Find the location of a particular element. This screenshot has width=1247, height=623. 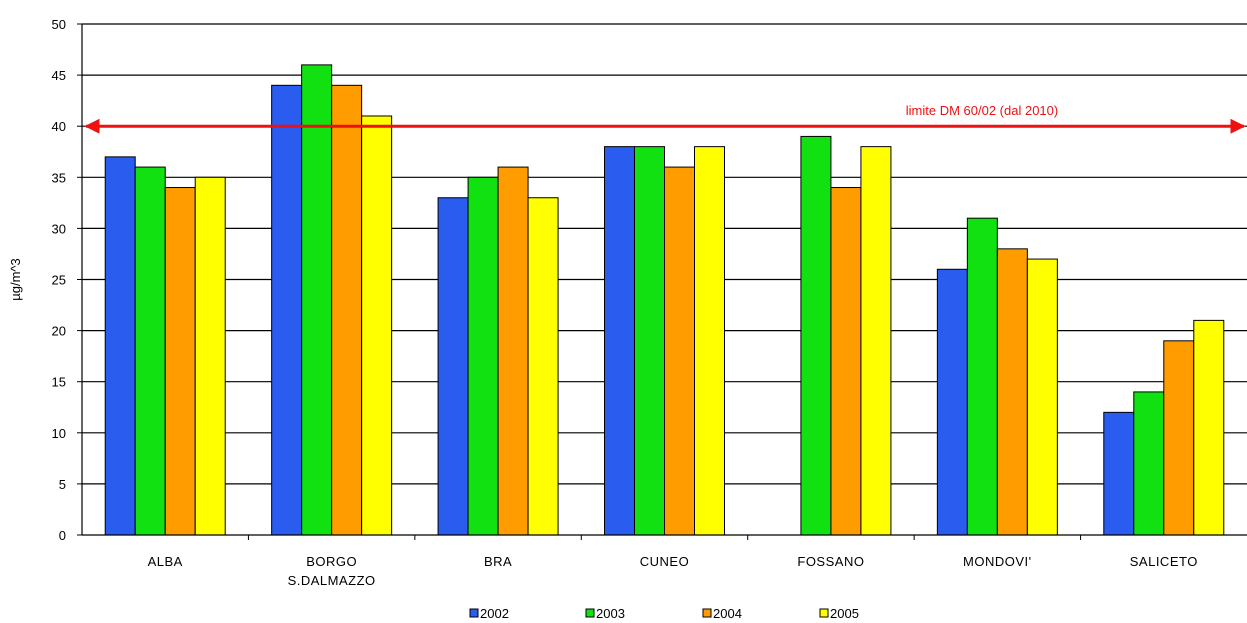

y-tick-label: 5 is located at coordinates (62, 484).